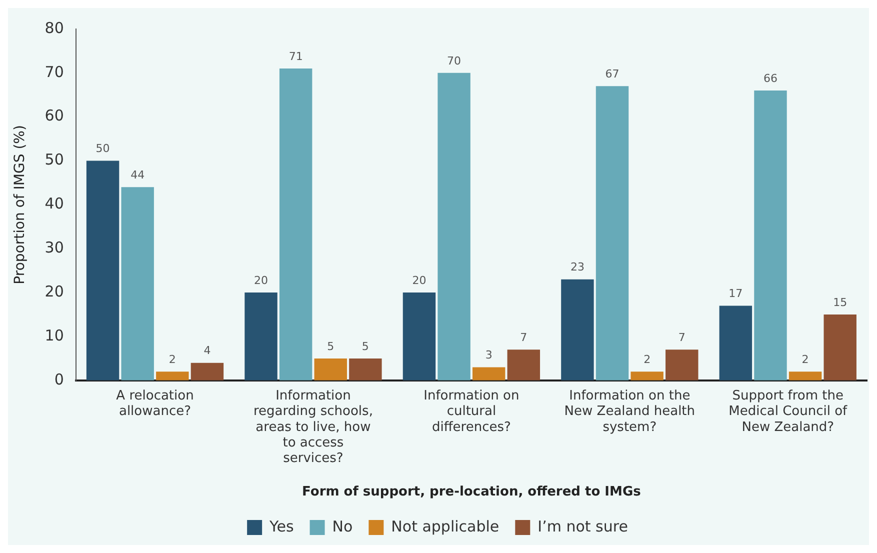  Describe the element at coordinates (54, 27) in the screenshot. I see `y-tick-label: 80` at that location.